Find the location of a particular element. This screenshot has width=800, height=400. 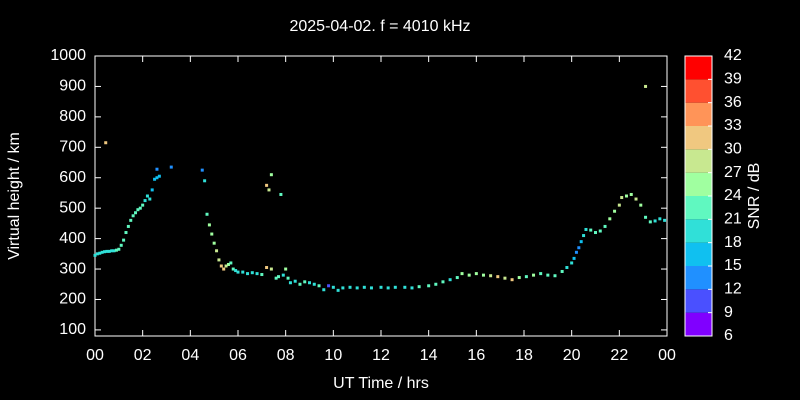

colorbar-tick-label: 15 is located at coordinates (733, 265).